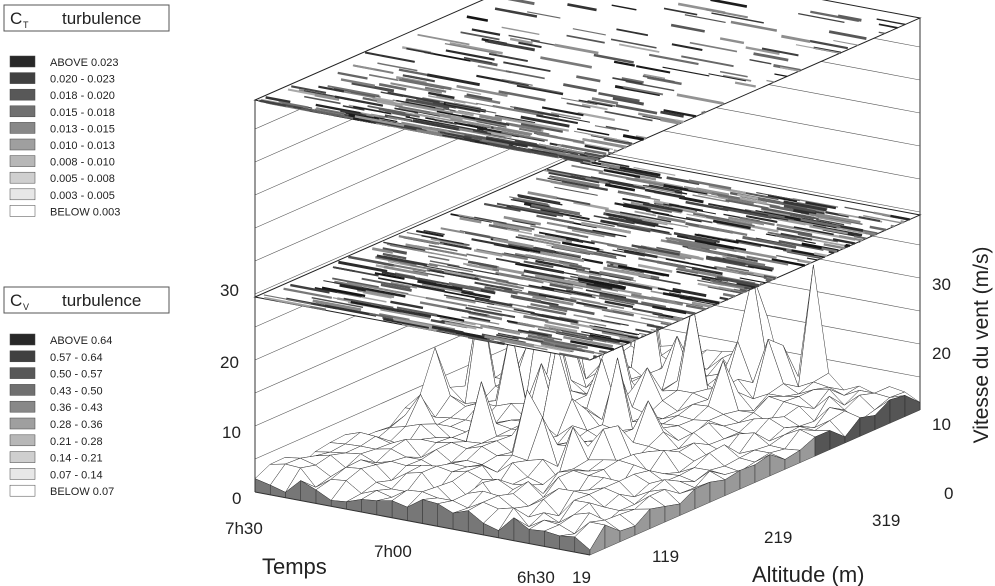 The width and height of the screenshot is (995, 586). I want to click on legend-title: turbulence, so click(101, 18).